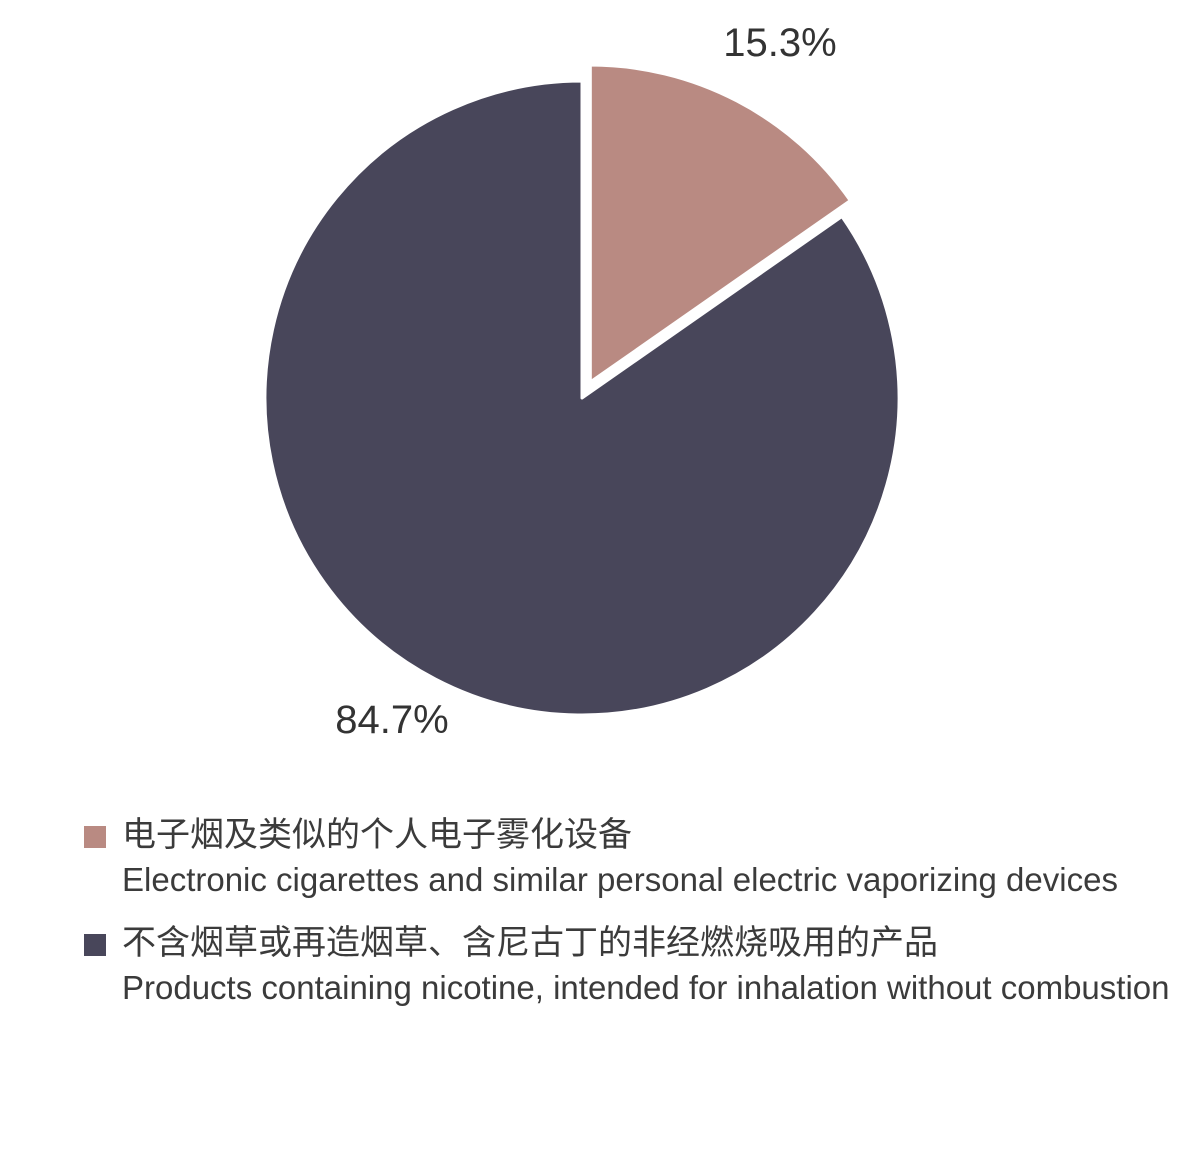 This screenshot has width=1200, height=1167. What do you see at coordinates (530, 943) in the screenshot?
I see `legend-label-zh: 不含烟草或再造烟草、含尼古丁的非经燃烧吸用的产品` at bounding box center [530, 943].